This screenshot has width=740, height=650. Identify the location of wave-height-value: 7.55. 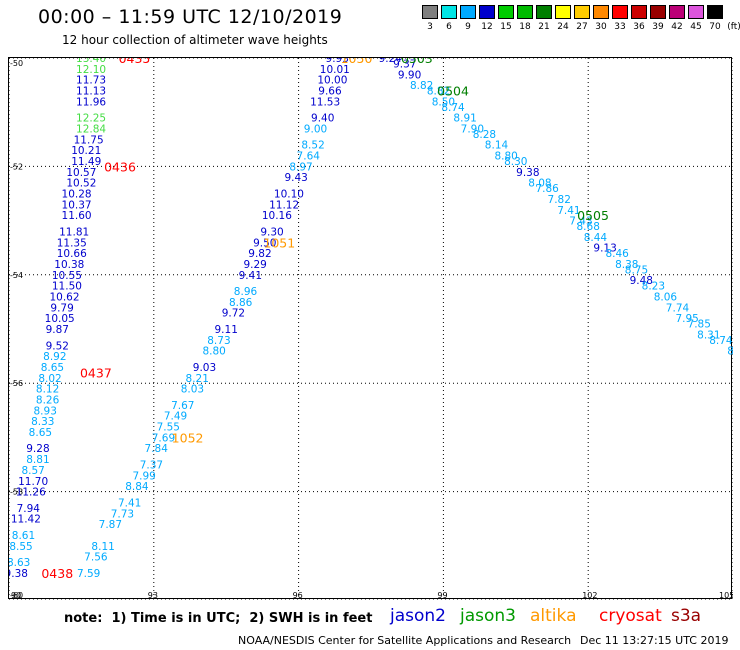
(168, 428).